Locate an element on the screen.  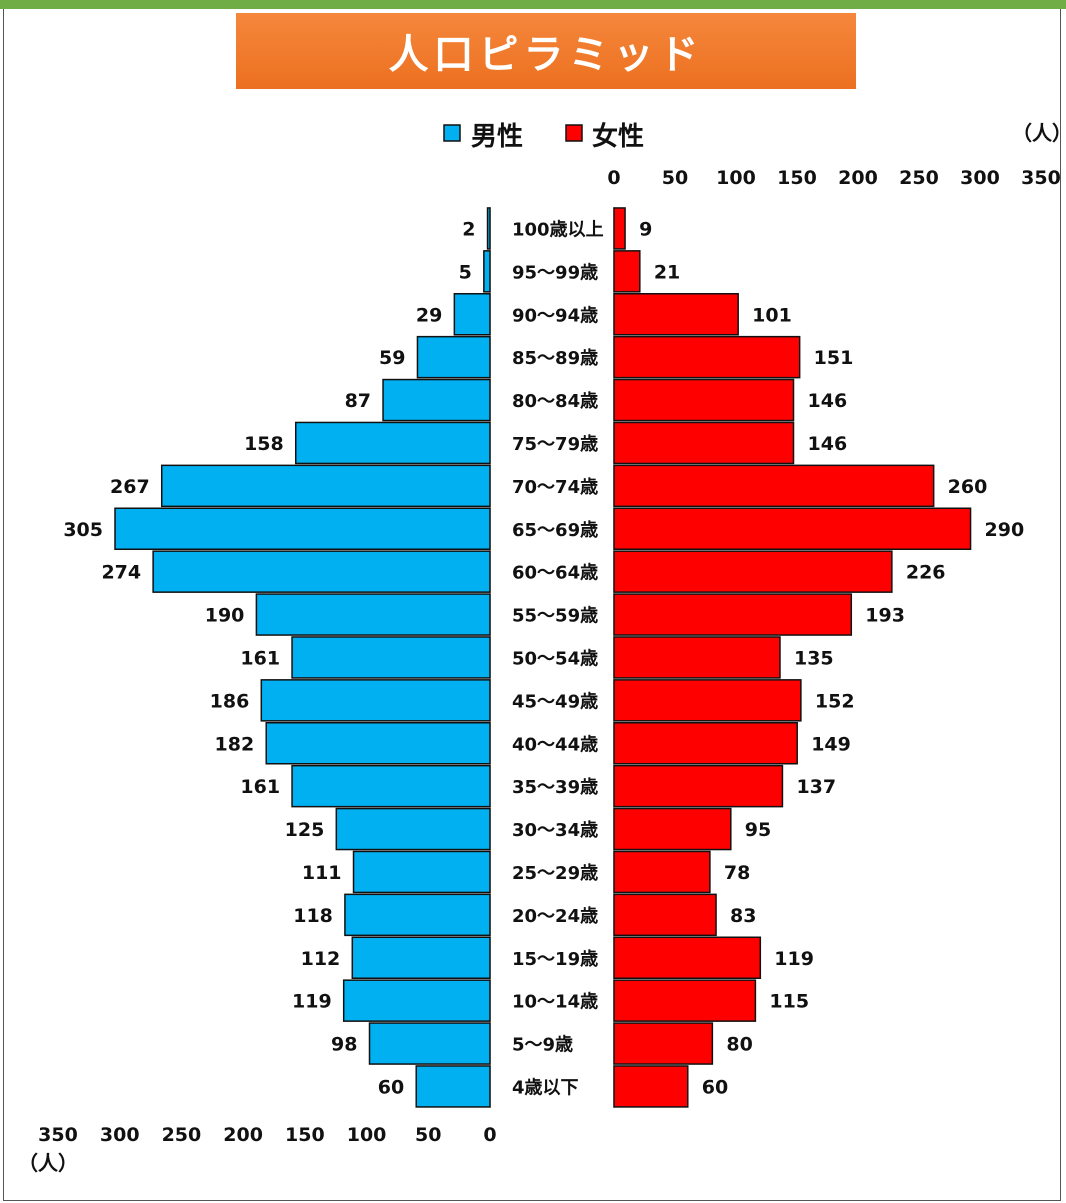
male-value-label: 59 is located at coordinates (392, 358).